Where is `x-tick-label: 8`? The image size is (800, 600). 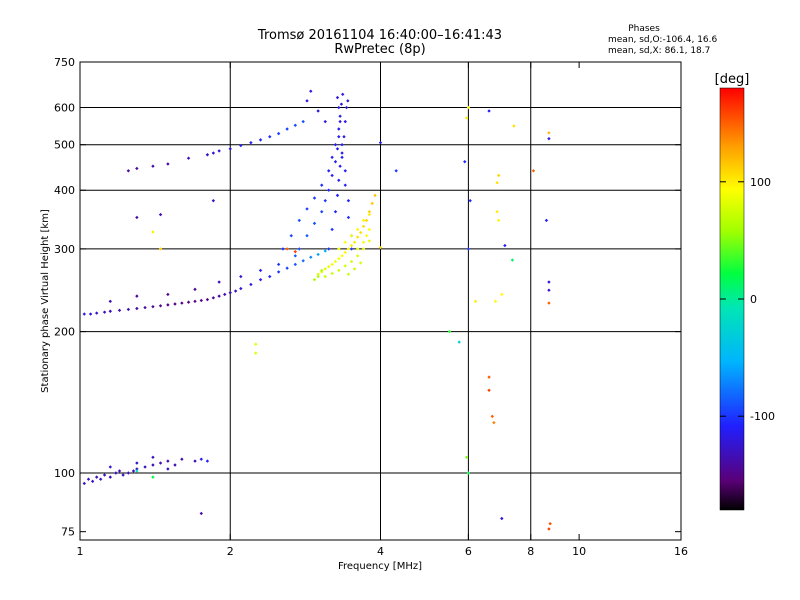
x-tick-label: 8 is located at coordinates (530, 551).